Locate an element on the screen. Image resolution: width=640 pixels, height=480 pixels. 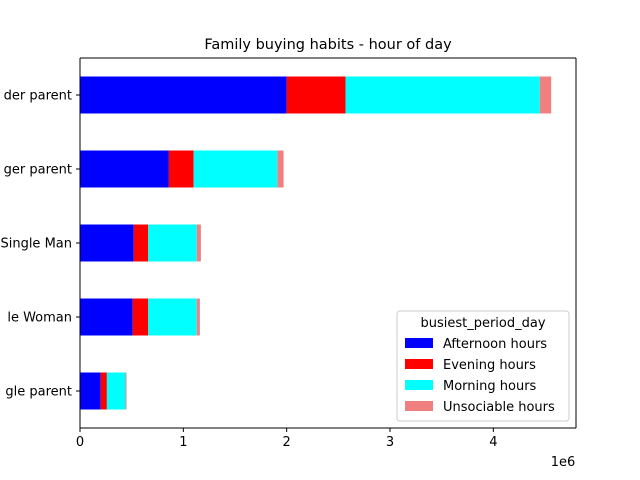
chart-title: Family buying habits - hour of day is located at coordinates (328, 45).